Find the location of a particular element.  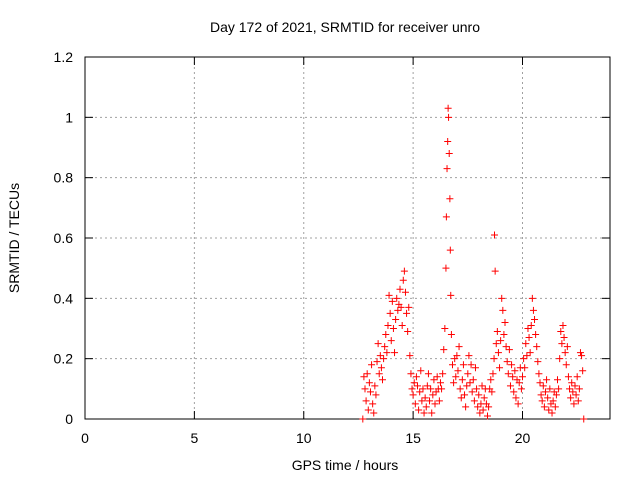

x-tick-label: 5 is located at coordinates (194, 438).